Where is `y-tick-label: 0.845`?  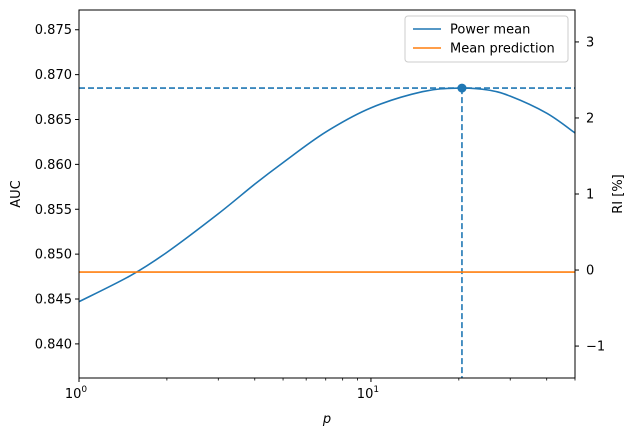
y-tick-label: 0.845 is located at coordinates (53, 300).